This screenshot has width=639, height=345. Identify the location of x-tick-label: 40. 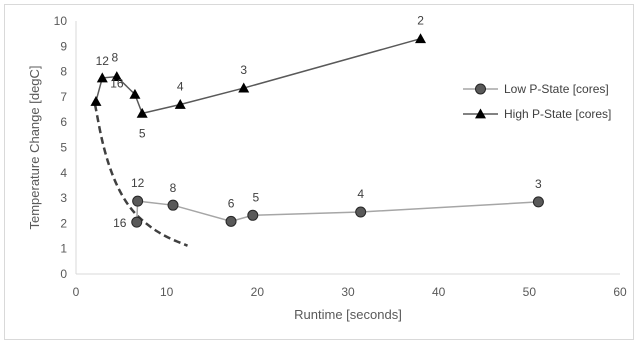
(439, 292).